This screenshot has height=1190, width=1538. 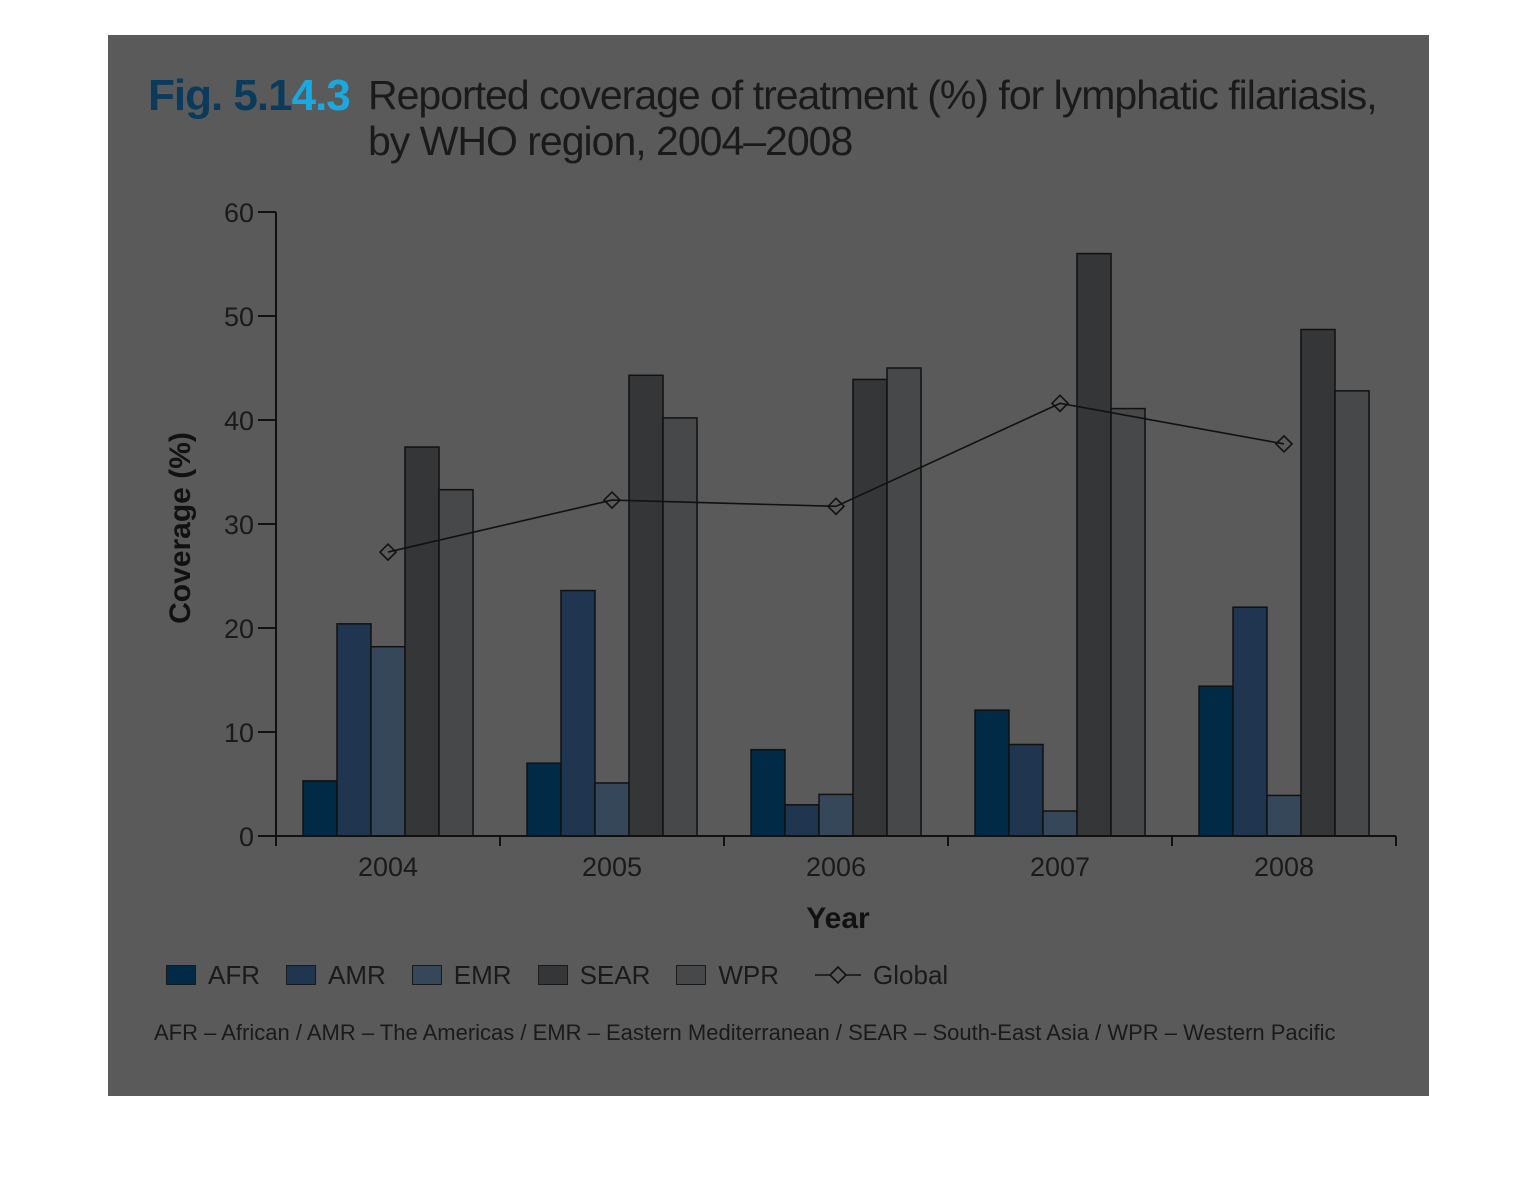 What do you see at coordinates (680, 627) in the screenshot?
I see `bar-wpr-2005` at bounding box center [680, 627].